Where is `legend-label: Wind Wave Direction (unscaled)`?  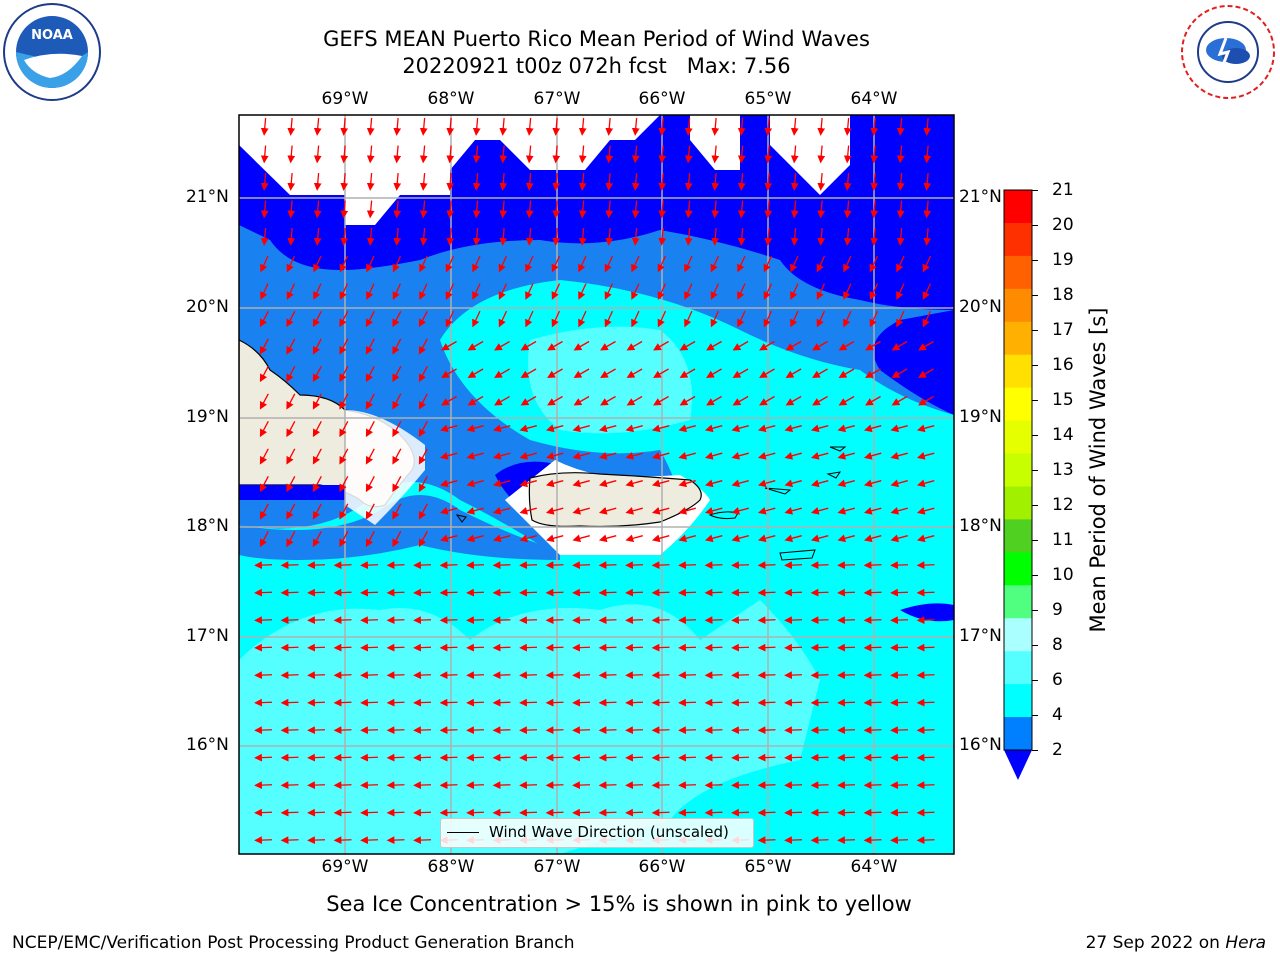
legend-label: Wind Wave Direction (unscaled) is located at coordinates (609, 832).